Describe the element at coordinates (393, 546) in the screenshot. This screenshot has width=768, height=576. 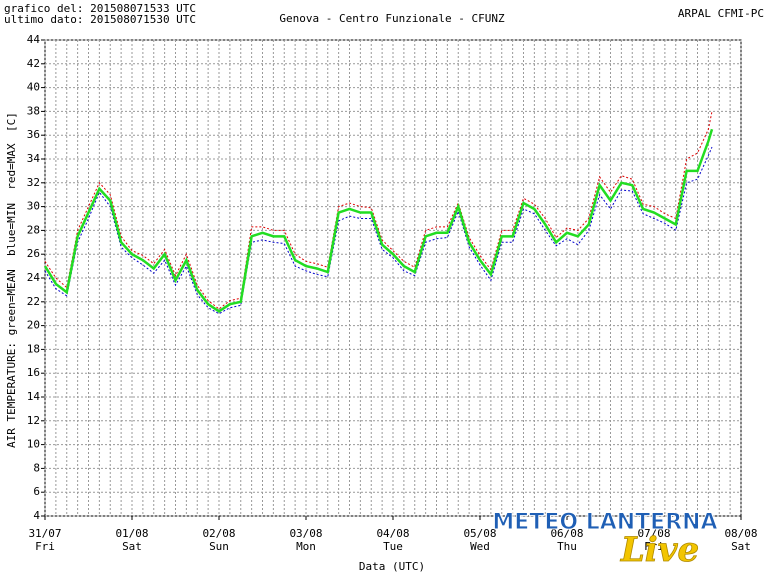
I see `x-tick-day: Tue` at that location.